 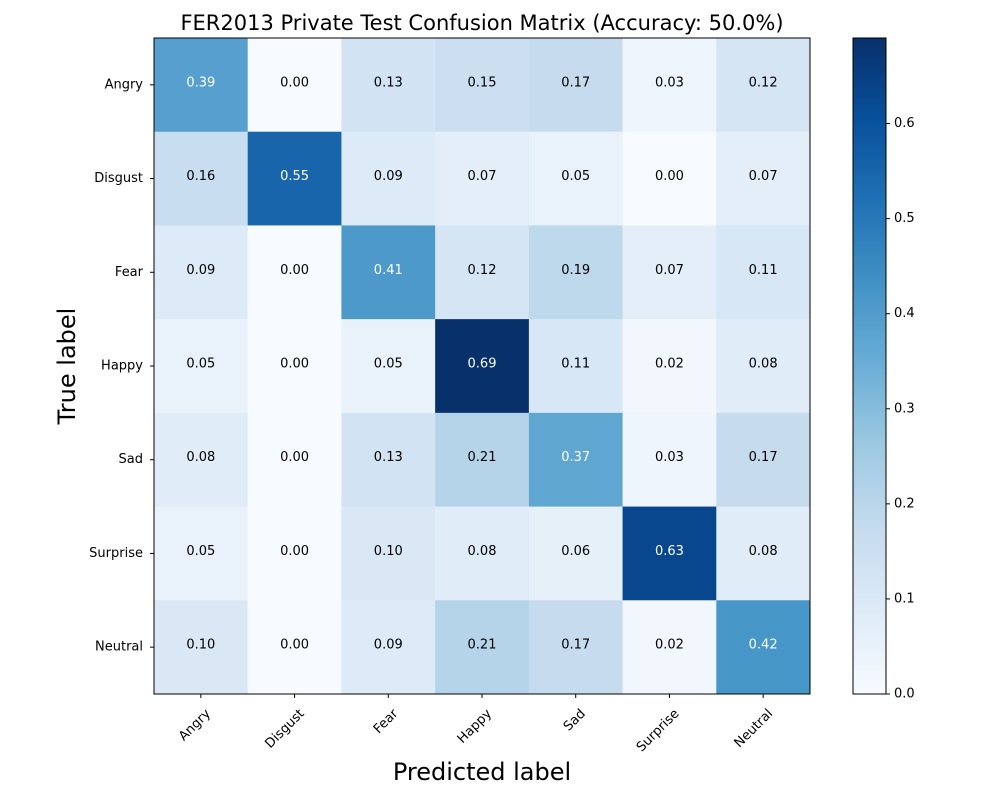 What do you see at coordinates (904, 313) in the screenshot?
I see `colorbar-tick-label: 0.4` at bounding box center [904, 313].